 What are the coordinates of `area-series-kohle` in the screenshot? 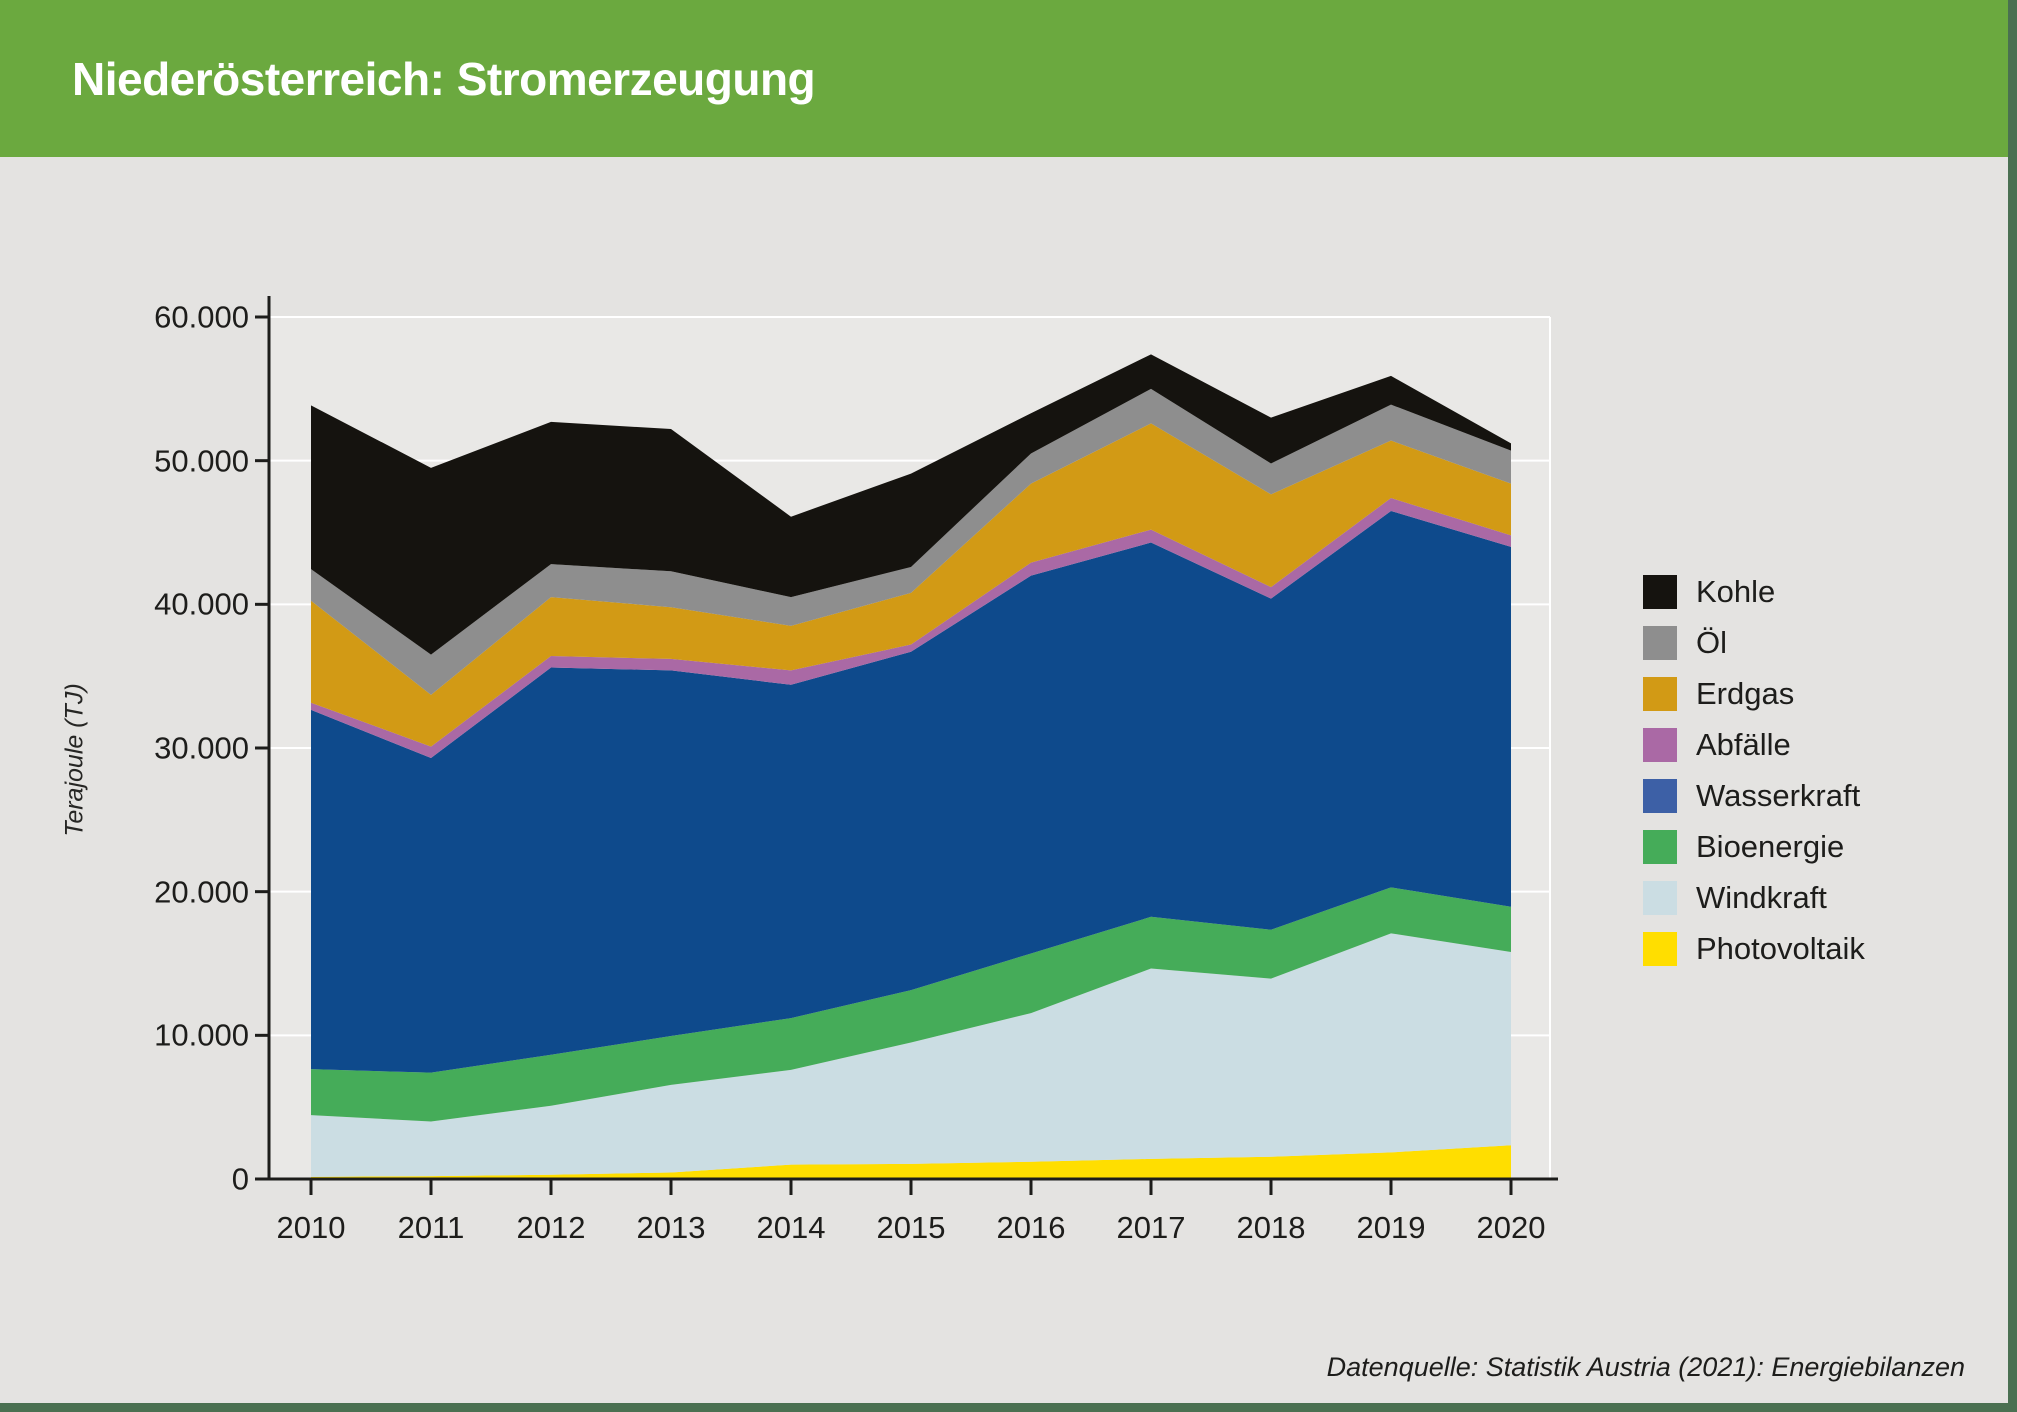 It's located at (911, 504).